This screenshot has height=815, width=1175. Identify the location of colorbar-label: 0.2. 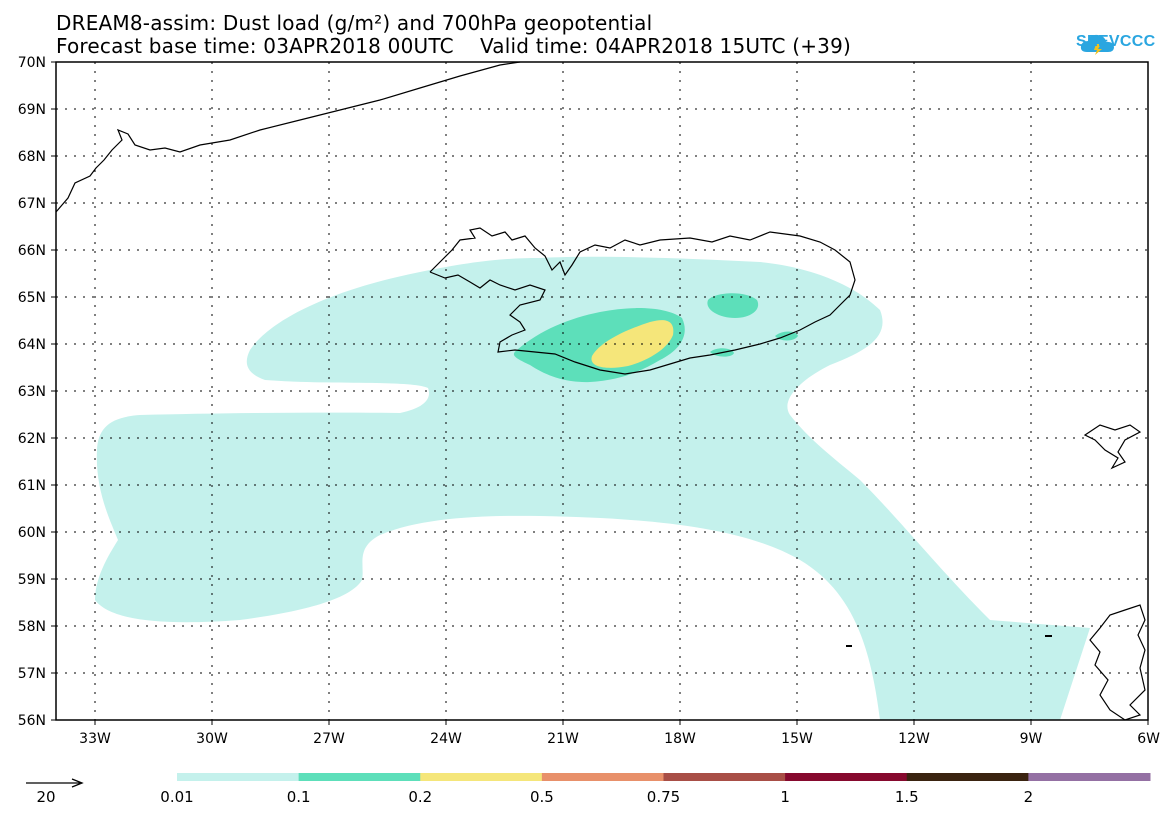
(420, 797).